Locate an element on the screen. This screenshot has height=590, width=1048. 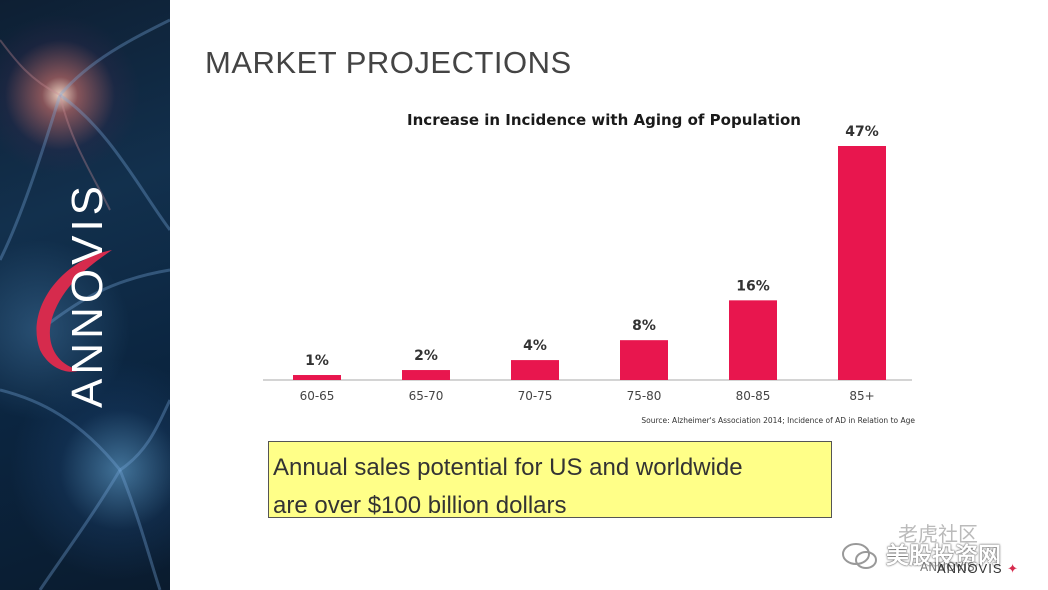
watermark-line-2: 美股投资网 is located at coordinates (943, 556).